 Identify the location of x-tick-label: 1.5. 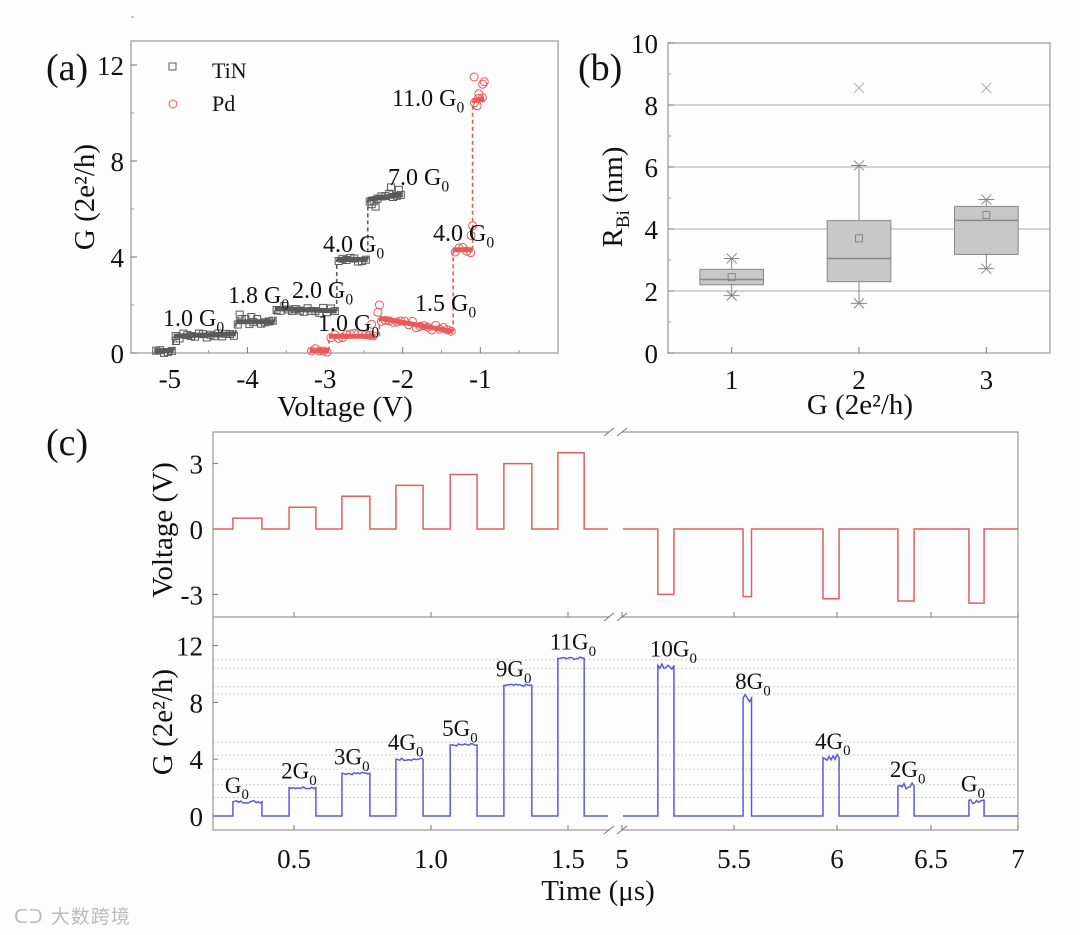
(568, 859).